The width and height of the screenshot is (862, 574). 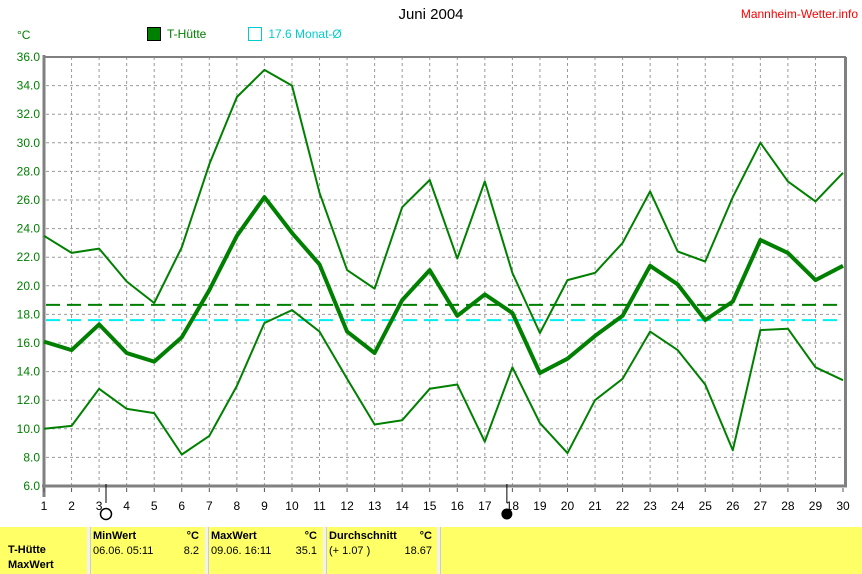 I want to click on x-axis-label: 30, so click(x=843, y=506).